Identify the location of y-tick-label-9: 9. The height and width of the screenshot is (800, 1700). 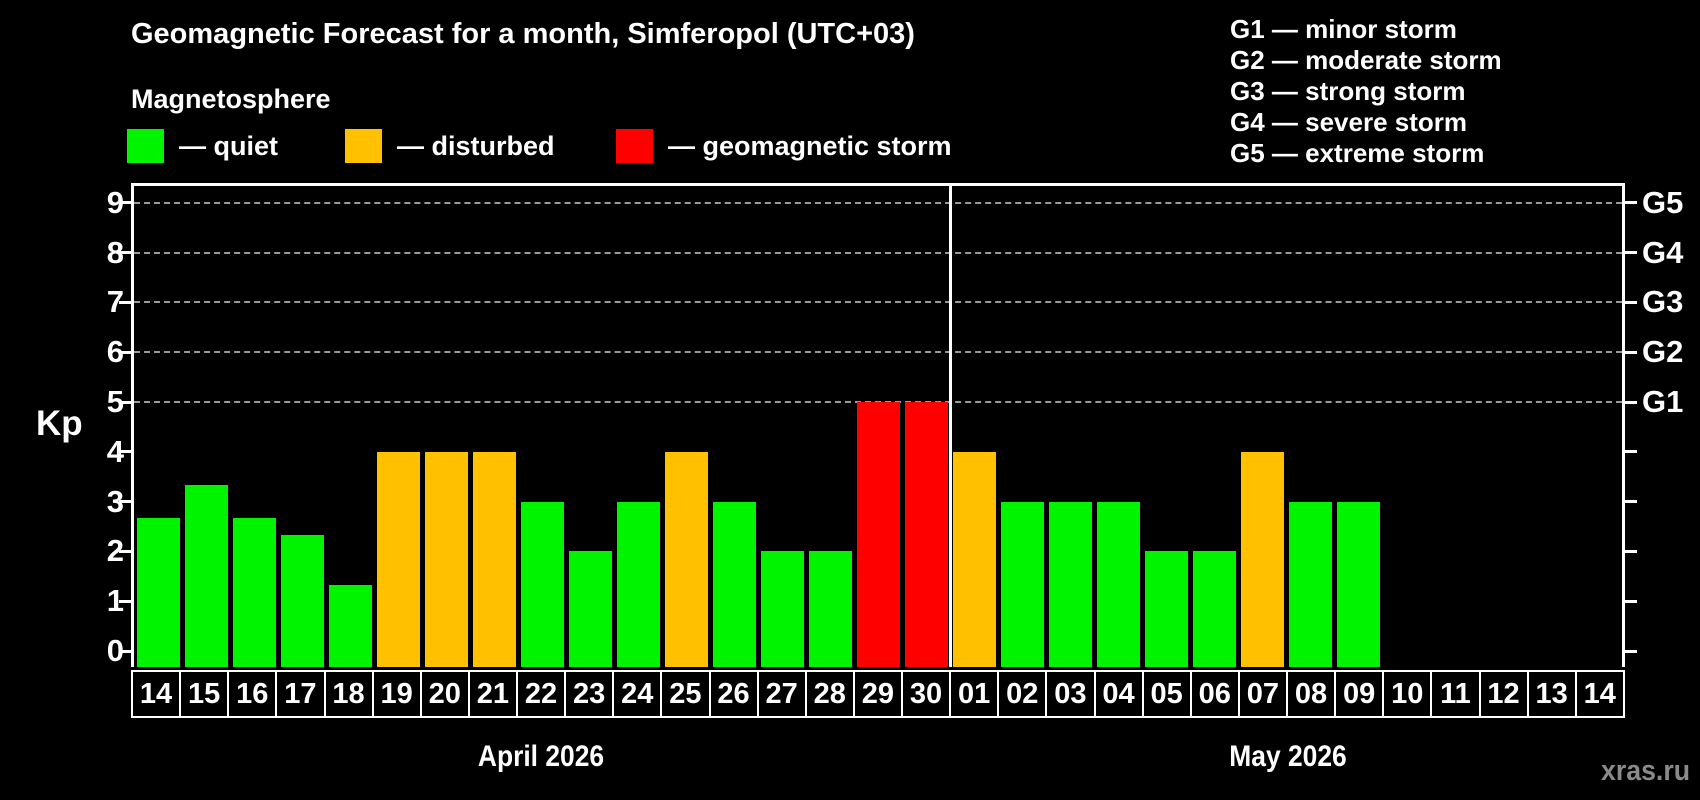
(115, 202).